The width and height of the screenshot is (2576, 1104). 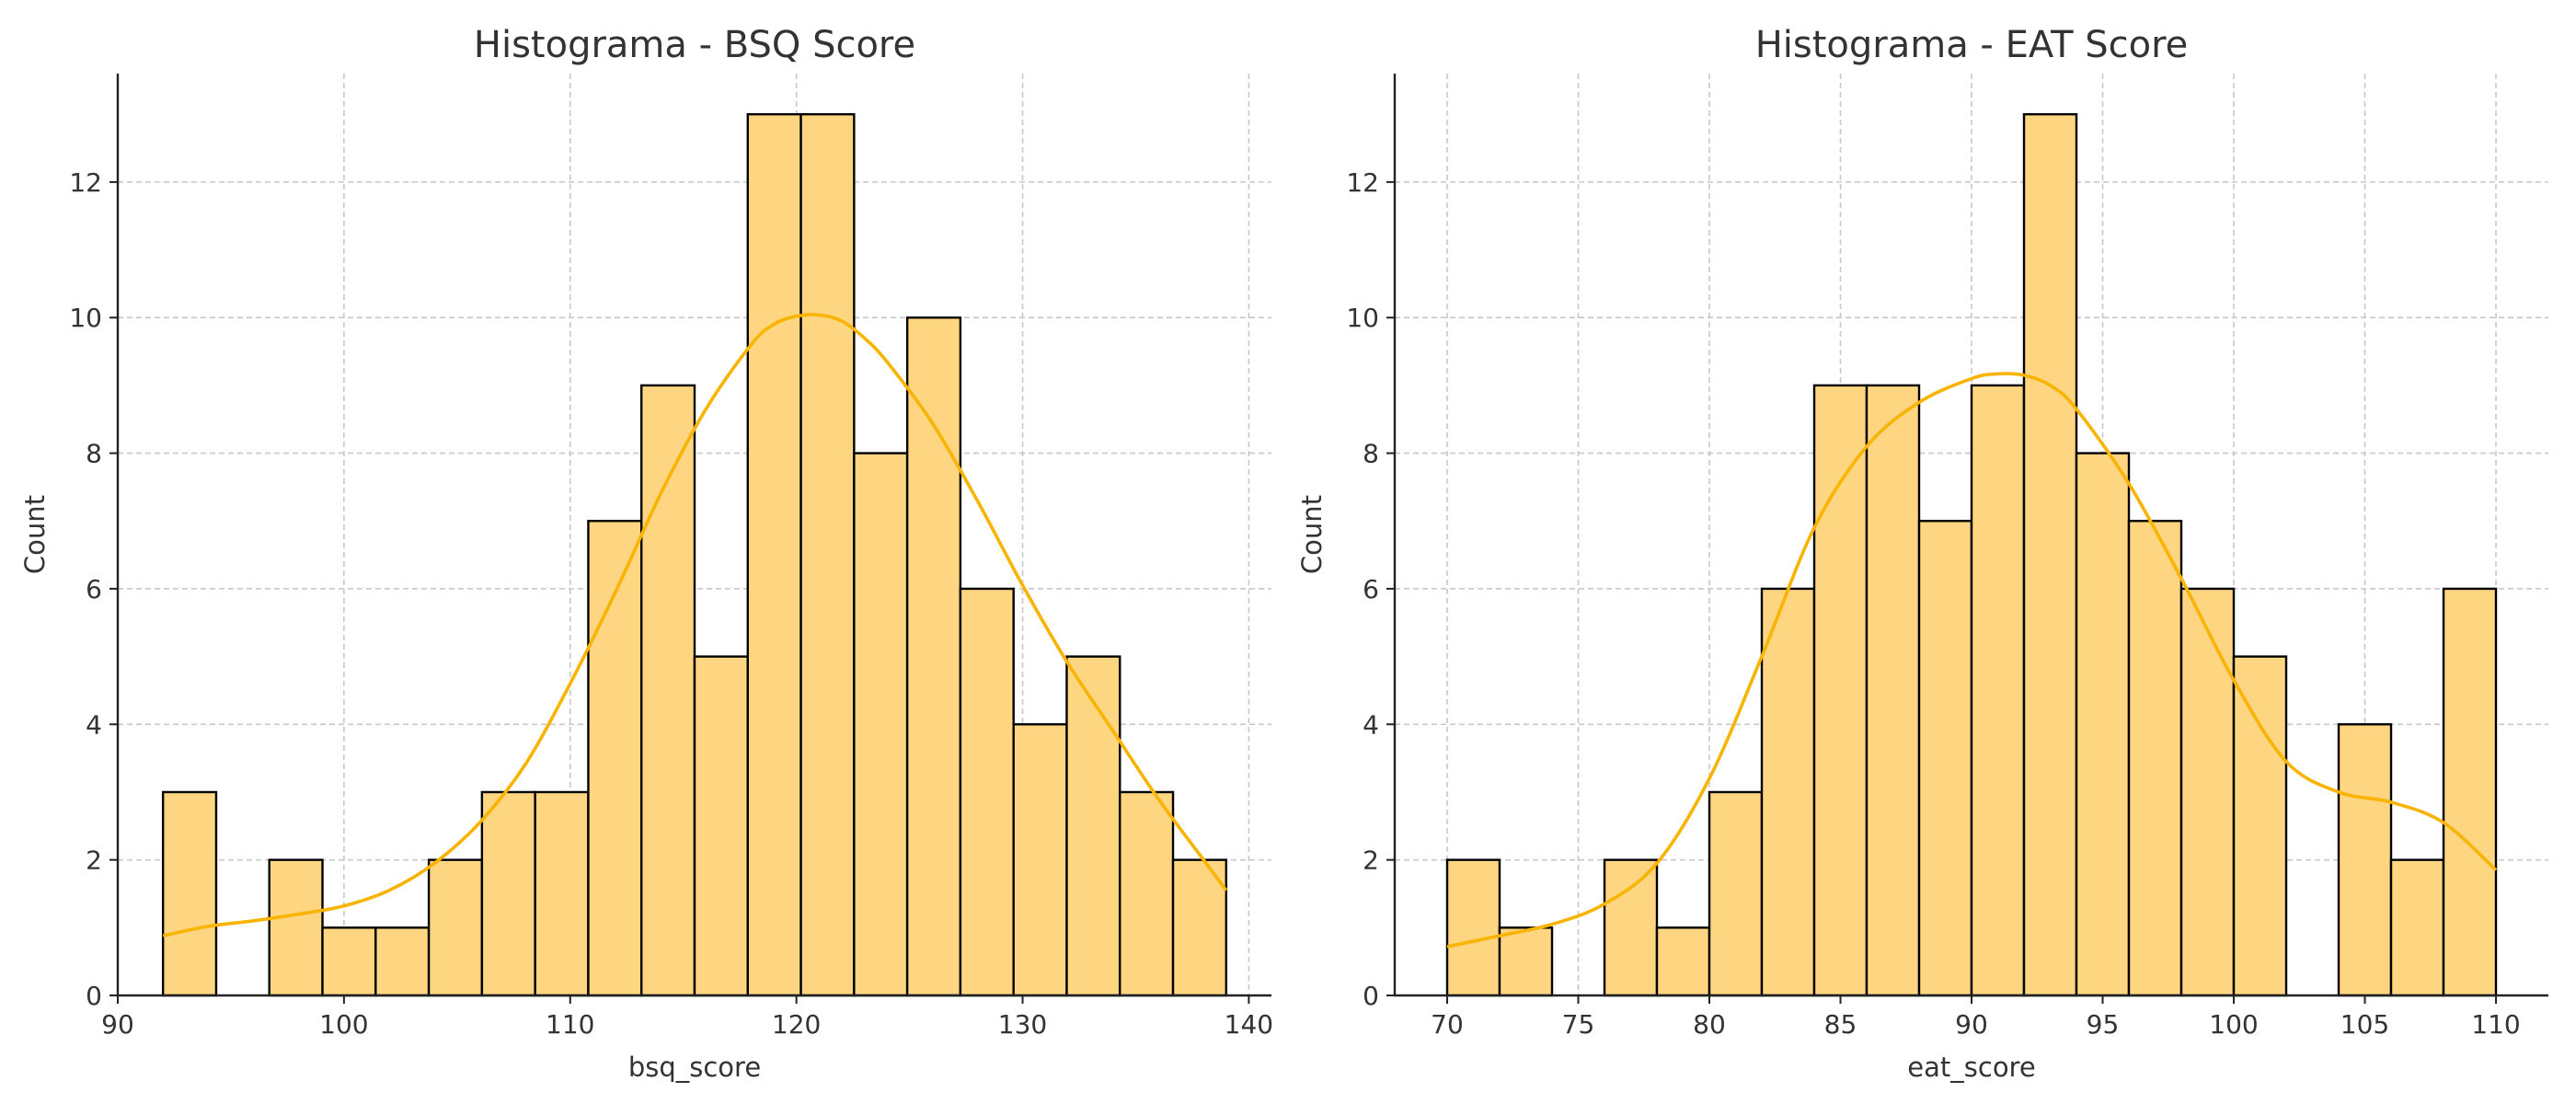 I want to click on bsq-y-tick-label: 2, so click(x=94, y=860).